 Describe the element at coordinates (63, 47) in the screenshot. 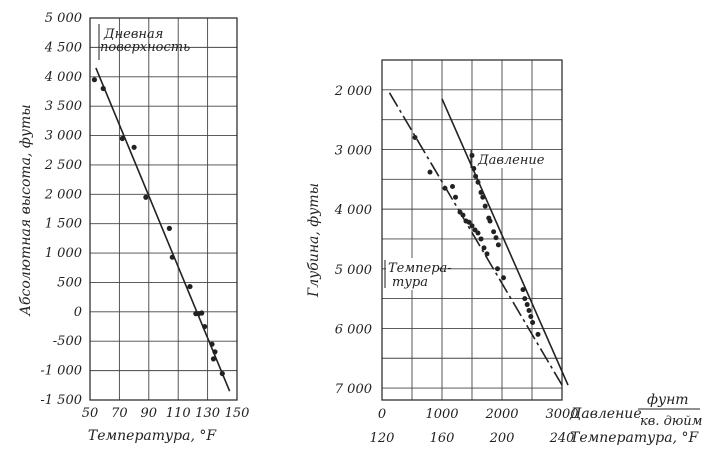

I see `y-tick-label: 4 500` at that location.